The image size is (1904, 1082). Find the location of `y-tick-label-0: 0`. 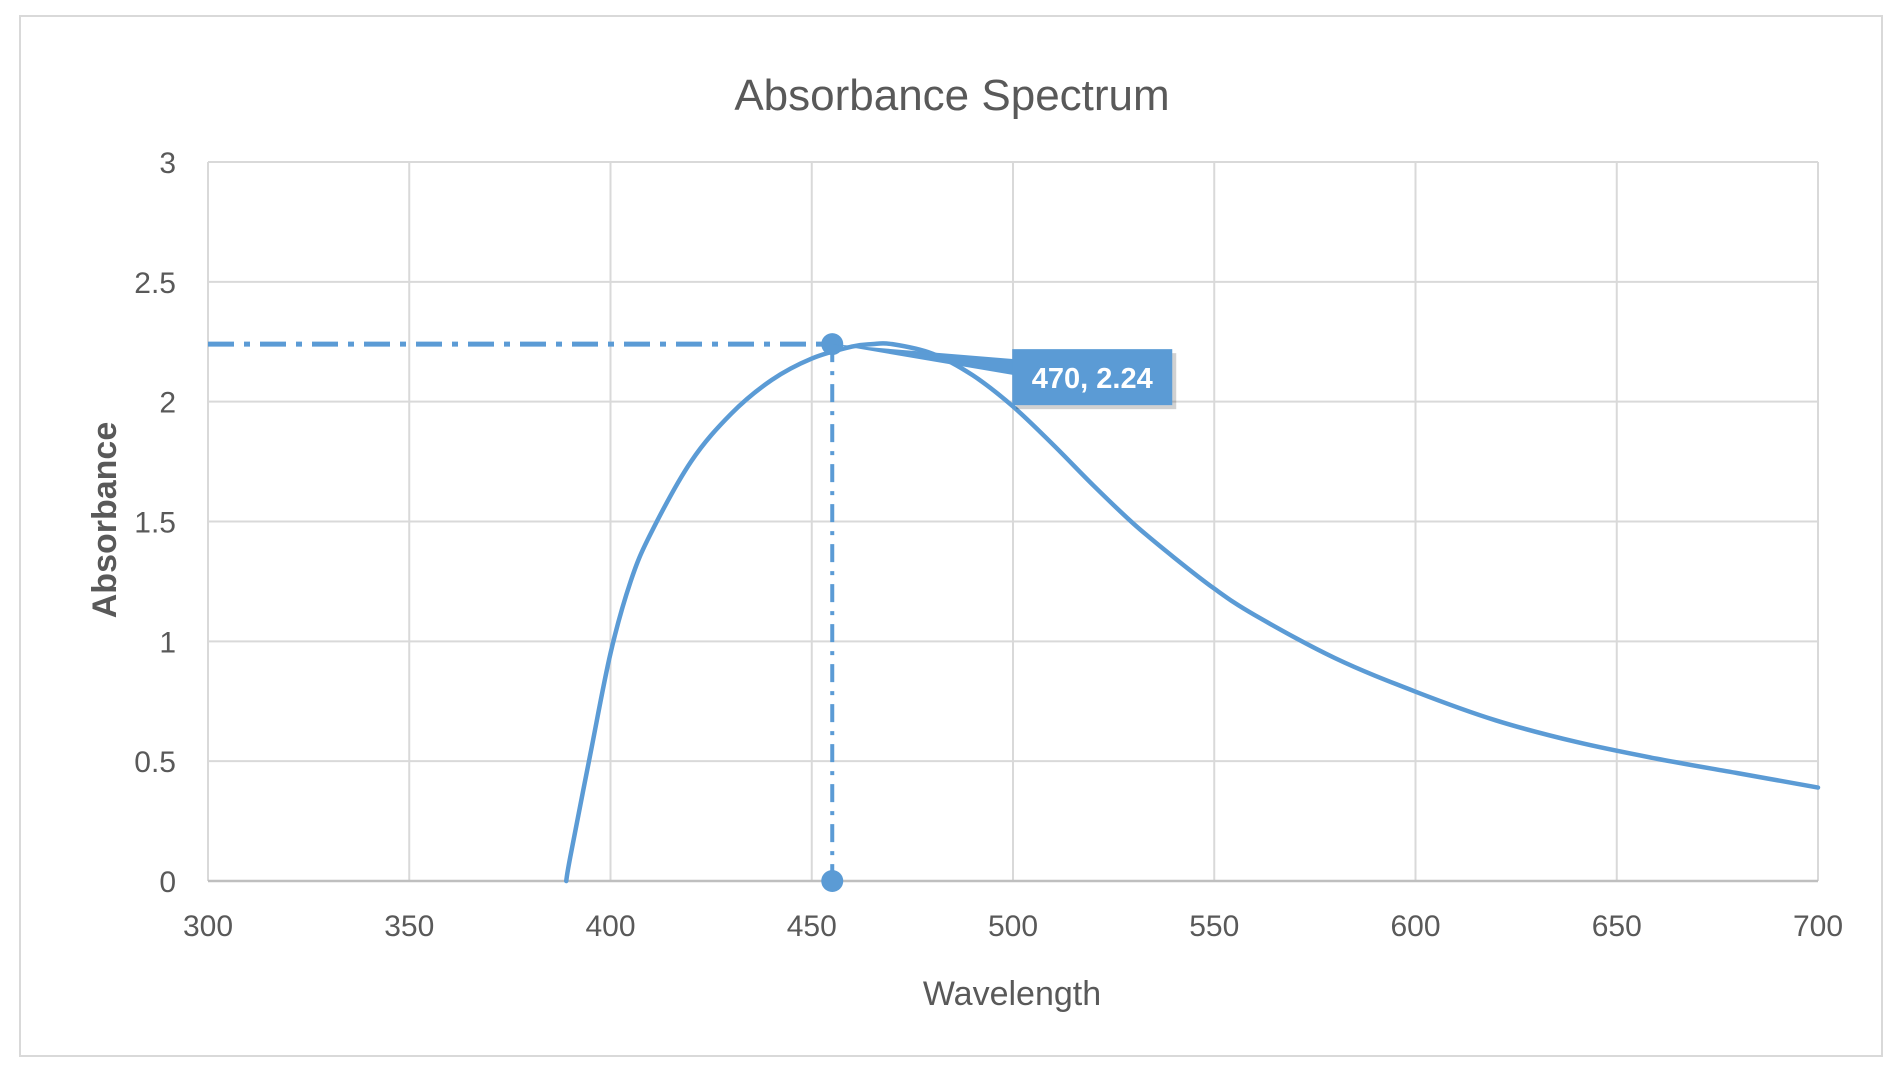

y-tick-label-0: 0 is located at coordinates (167, 882).